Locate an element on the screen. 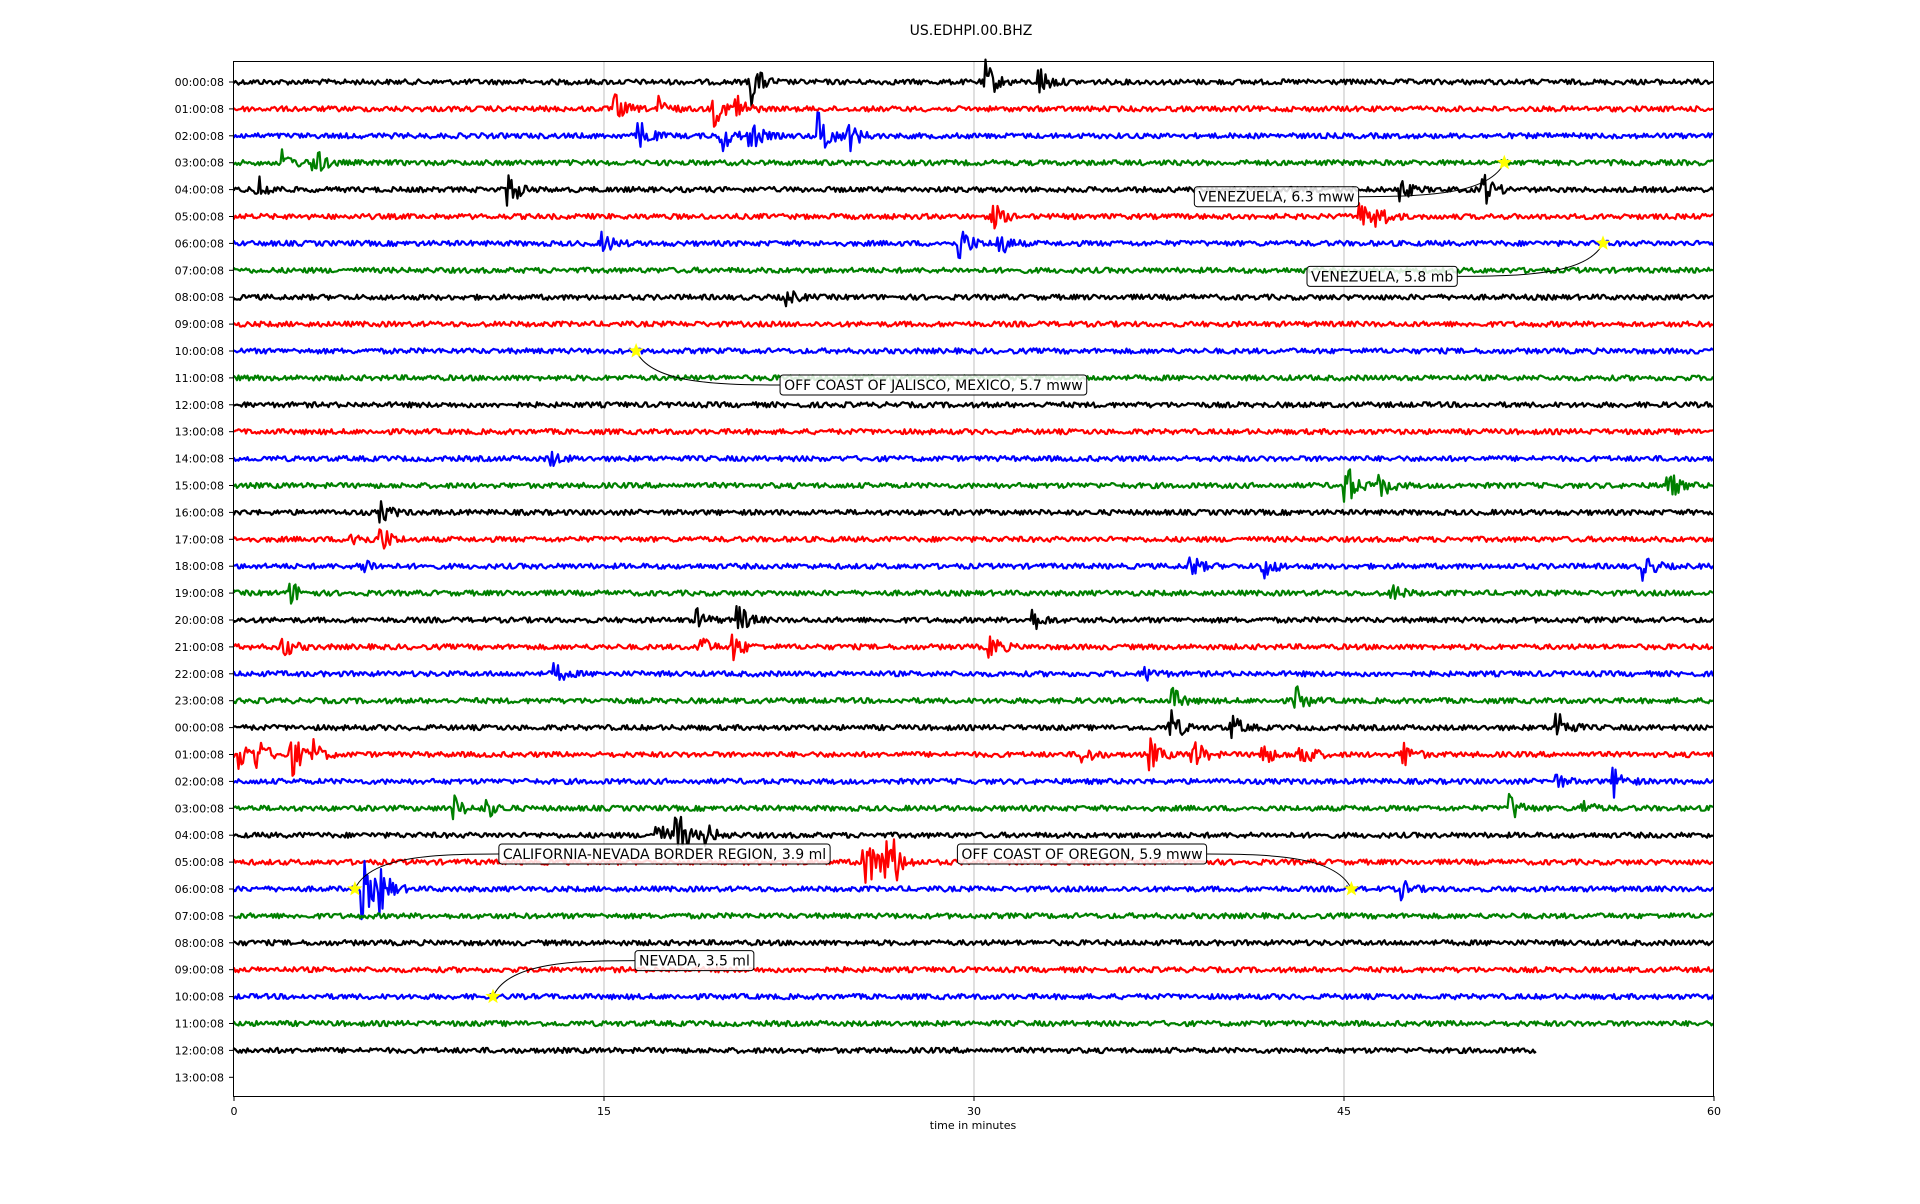 The height and width of the screenshot is (1204, 1920). event-annotation: OFF COAST OF JALISCO, MEXICO, 5.7 mww is located at coordinates (858, 369).